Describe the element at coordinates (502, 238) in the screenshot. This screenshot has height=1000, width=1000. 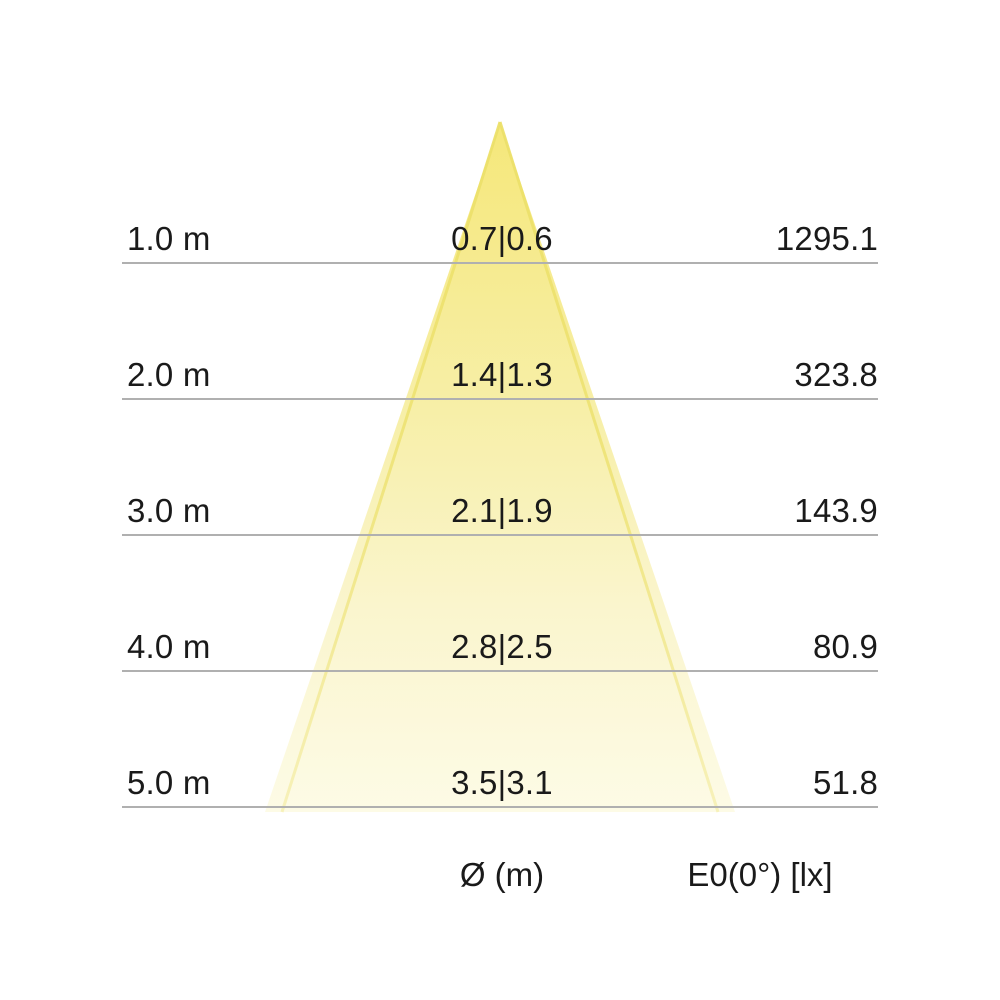
I see `row-diameter-label: 0.7|0.6` at that location.